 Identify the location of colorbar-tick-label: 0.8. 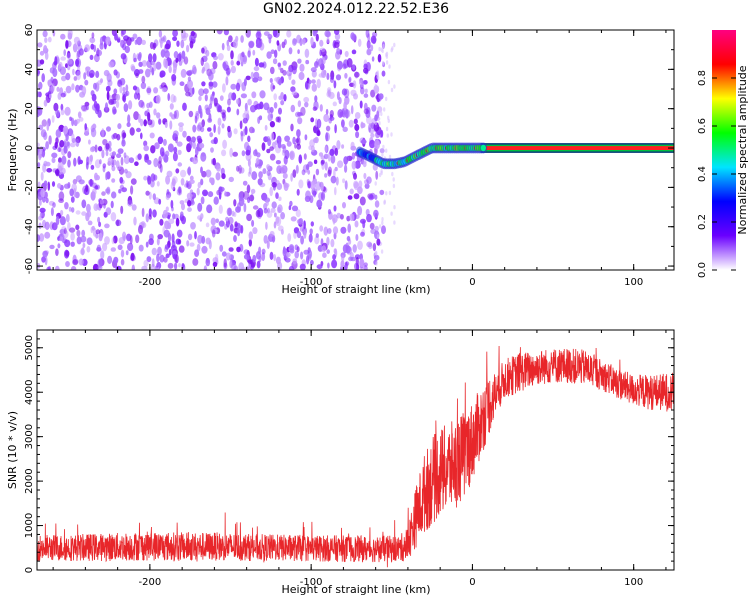
(702, 78).